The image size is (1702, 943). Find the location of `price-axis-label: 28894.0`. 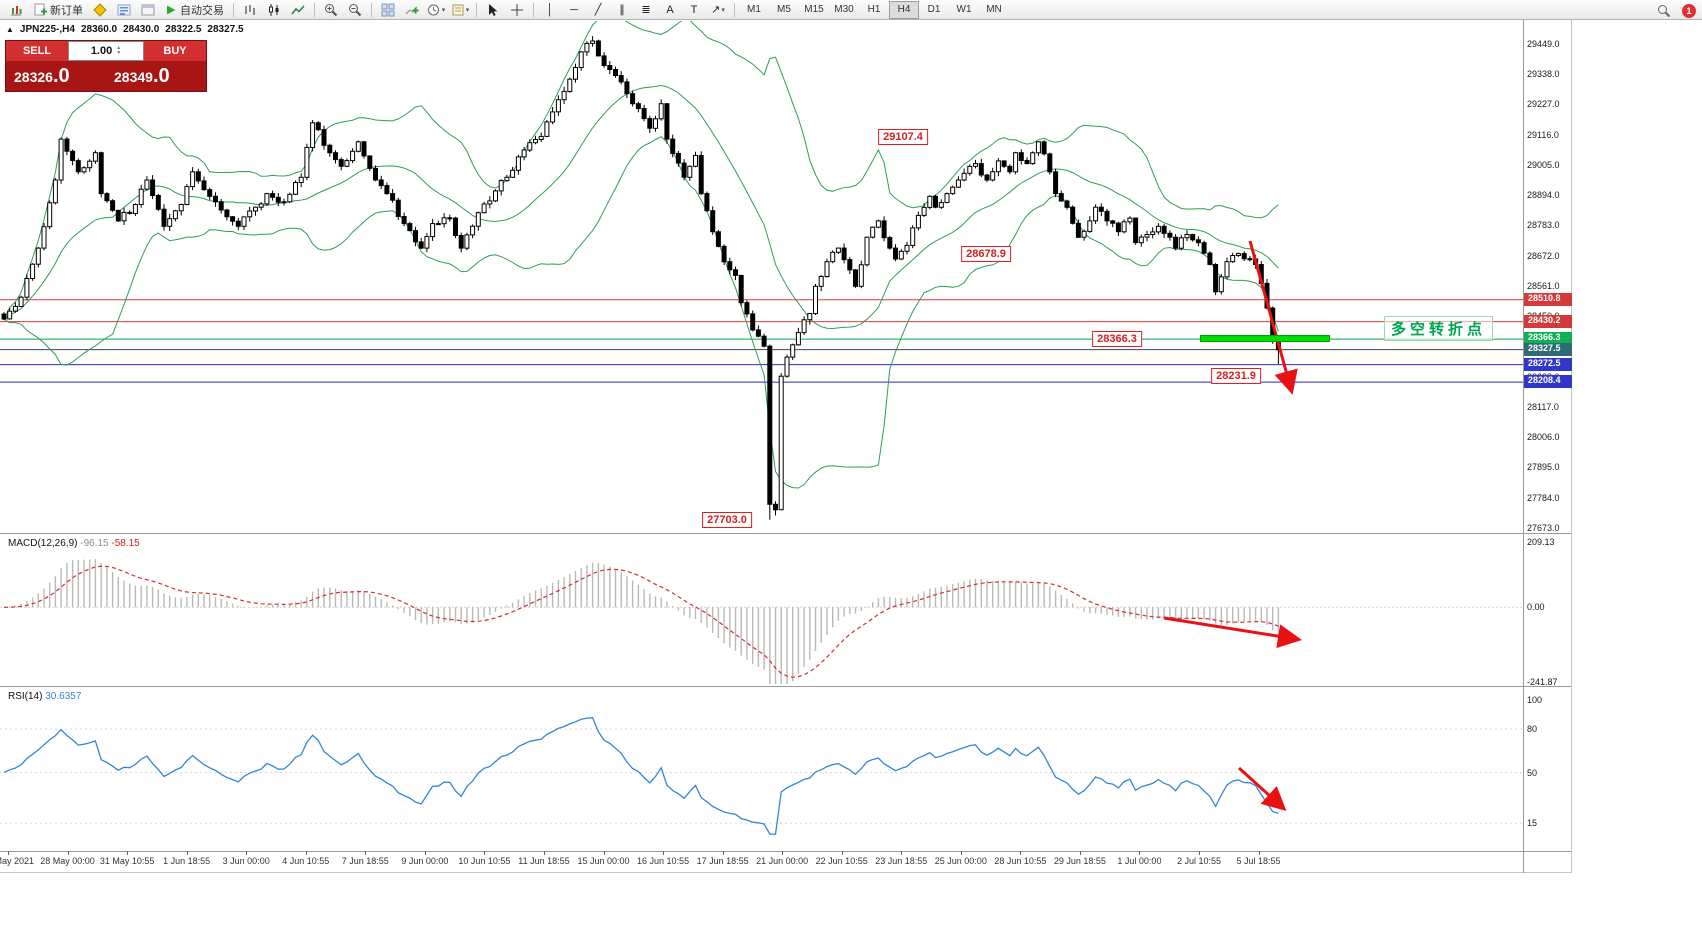

price-axis-label: 28894.0 is located at coordinates (1543, 195).